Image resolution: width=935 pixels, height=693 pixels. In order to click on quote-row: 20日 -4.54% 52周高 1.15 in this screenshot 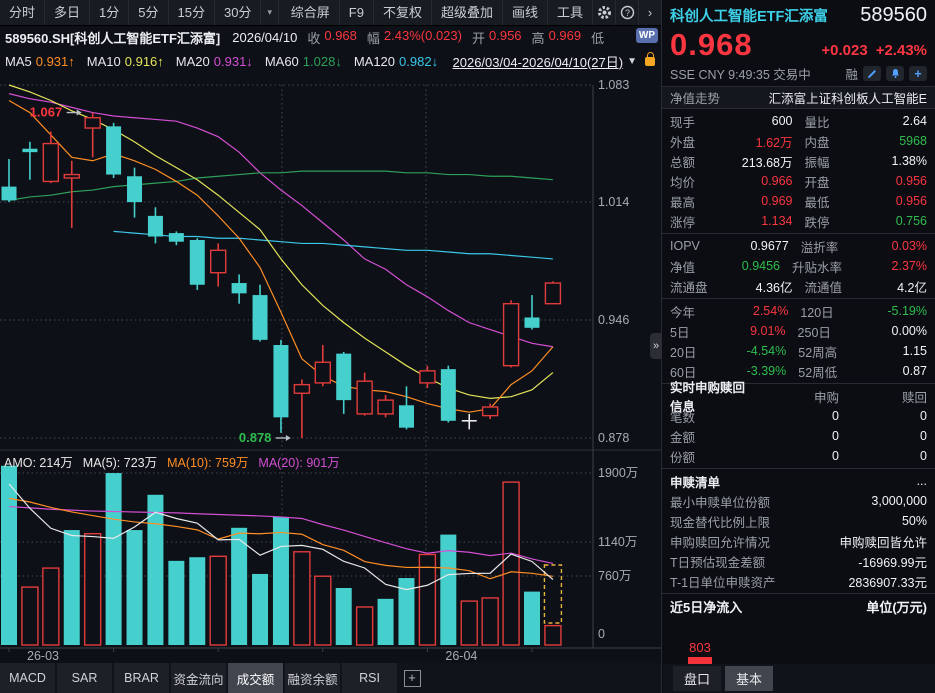, I will do `click(798, 351)`.